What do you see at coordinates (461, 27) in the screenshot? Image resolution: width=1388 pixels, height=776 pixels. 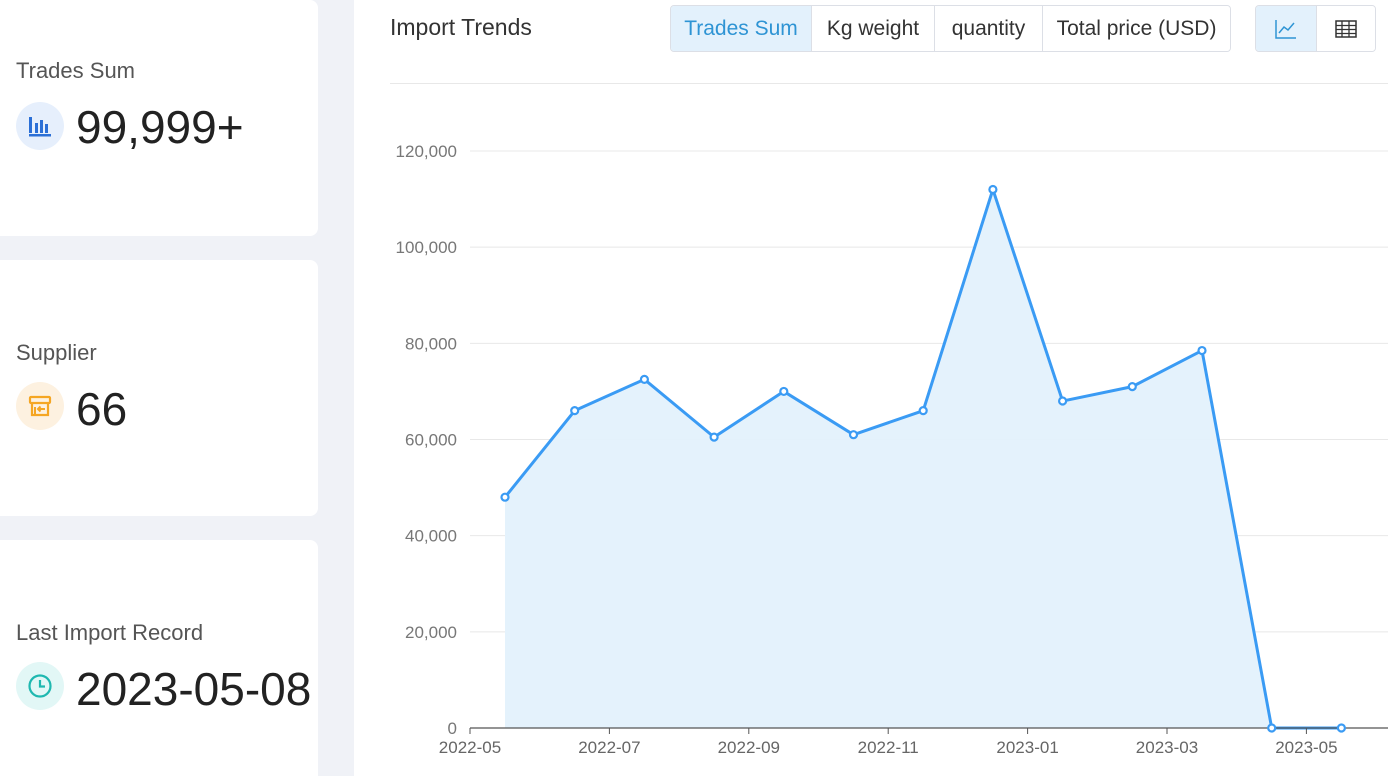 I see `panel-title: Import Trends` at bounding box center [461, 27].